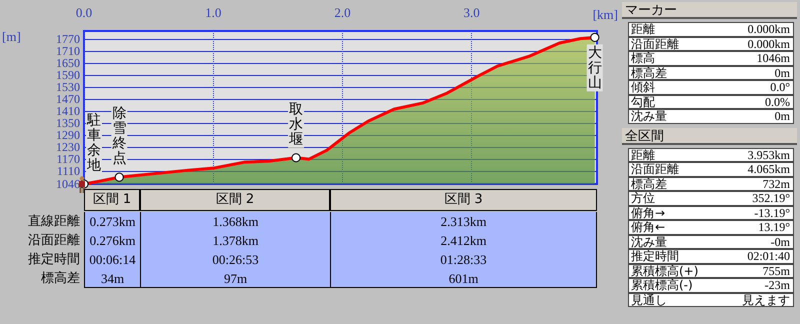 This screenshot has width=800, height=324. Describe the element at coordinates (68, 39) in the screenshot. I see `y-tick-label: 1770` at that location.